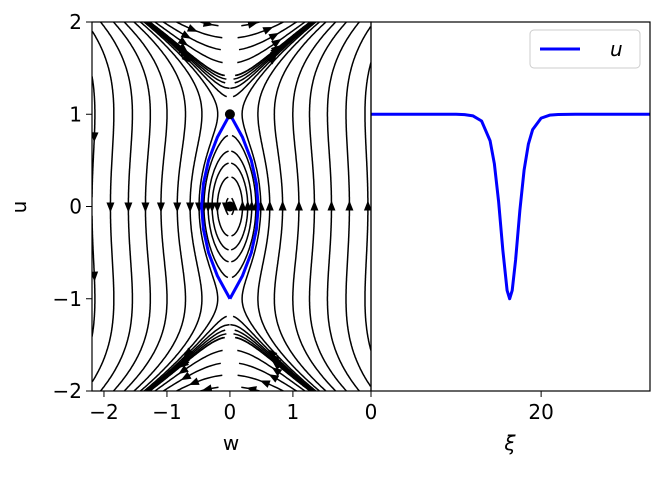  Describe the element at coordinates (75, 114) in the screenshot. I see `y-tick-label: 1` at that location.